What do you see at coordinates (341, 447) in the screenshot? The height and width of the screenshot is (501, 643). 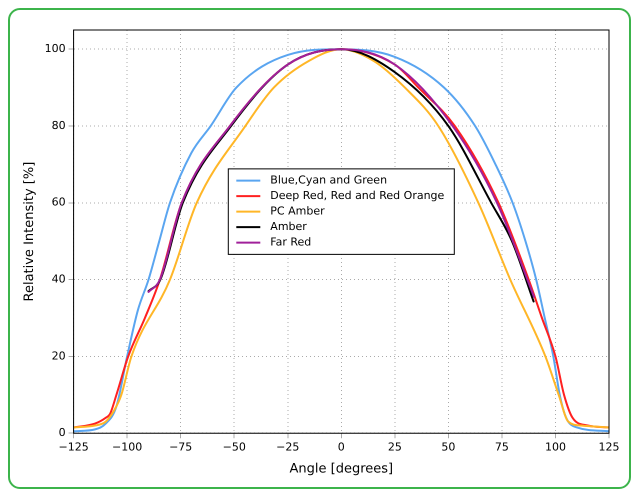 I see `x-tick-label: 0` at bounding box center [341, 447].